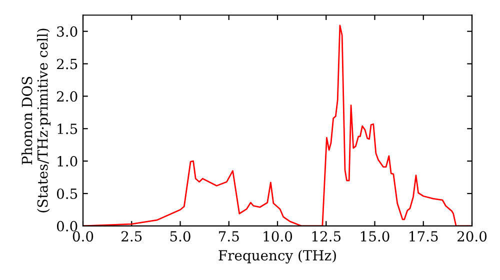  I want to click on x-tick-label: 20.0, so click(472, 236).